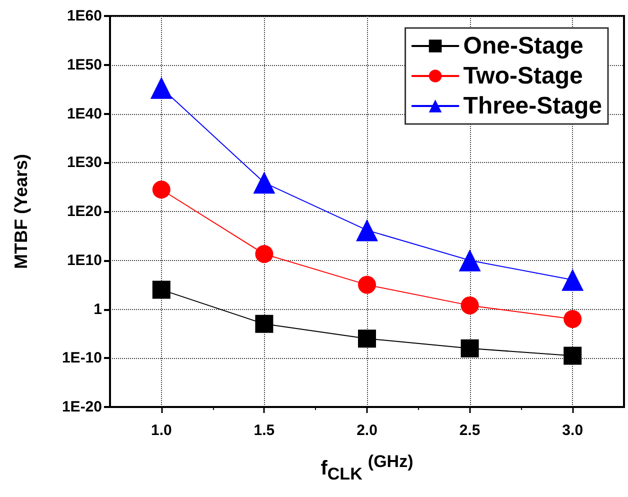  I want to click on legend-label: Three-Stage, so click(532, 106).